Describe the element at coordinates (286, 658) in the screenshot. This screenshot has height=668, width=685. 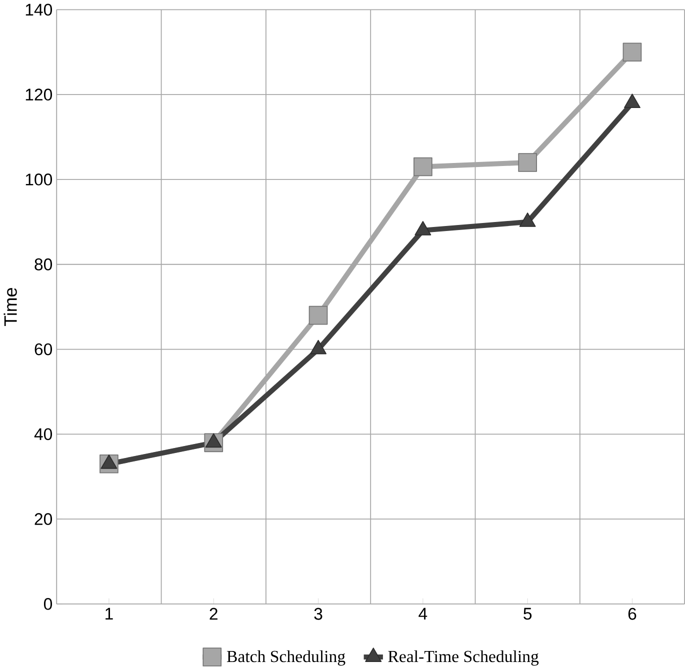
I see `legend-label: Batch Scheduling` at that location.